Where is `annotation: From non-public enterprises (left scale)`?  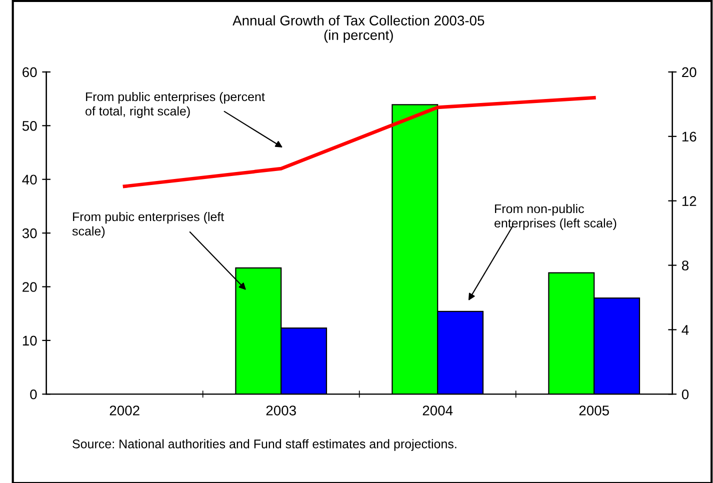
annotation: From non-public enterprises (left scale) is located at coordinates (555, 217).